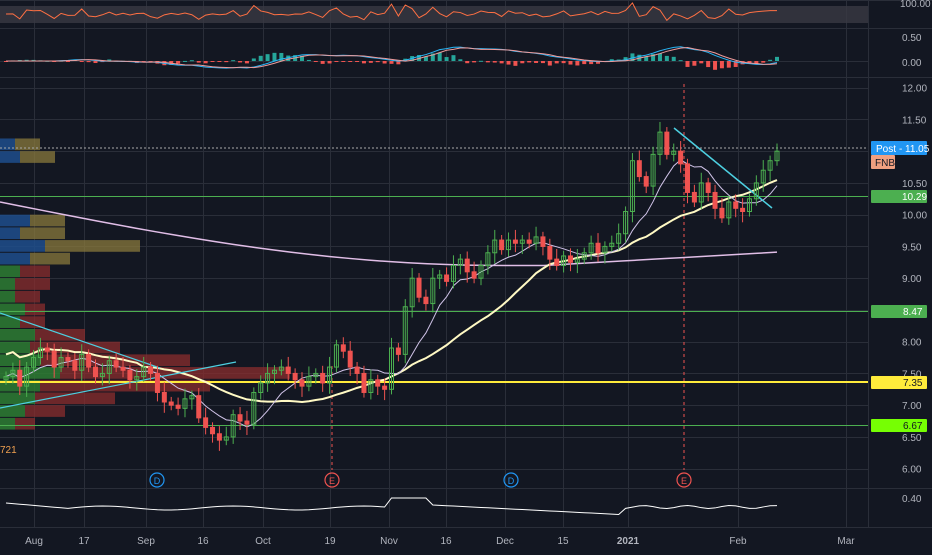 The width and height of the screenshot is (932, 555). I want to click on time-tick-label: Oct, so click(263, 541).